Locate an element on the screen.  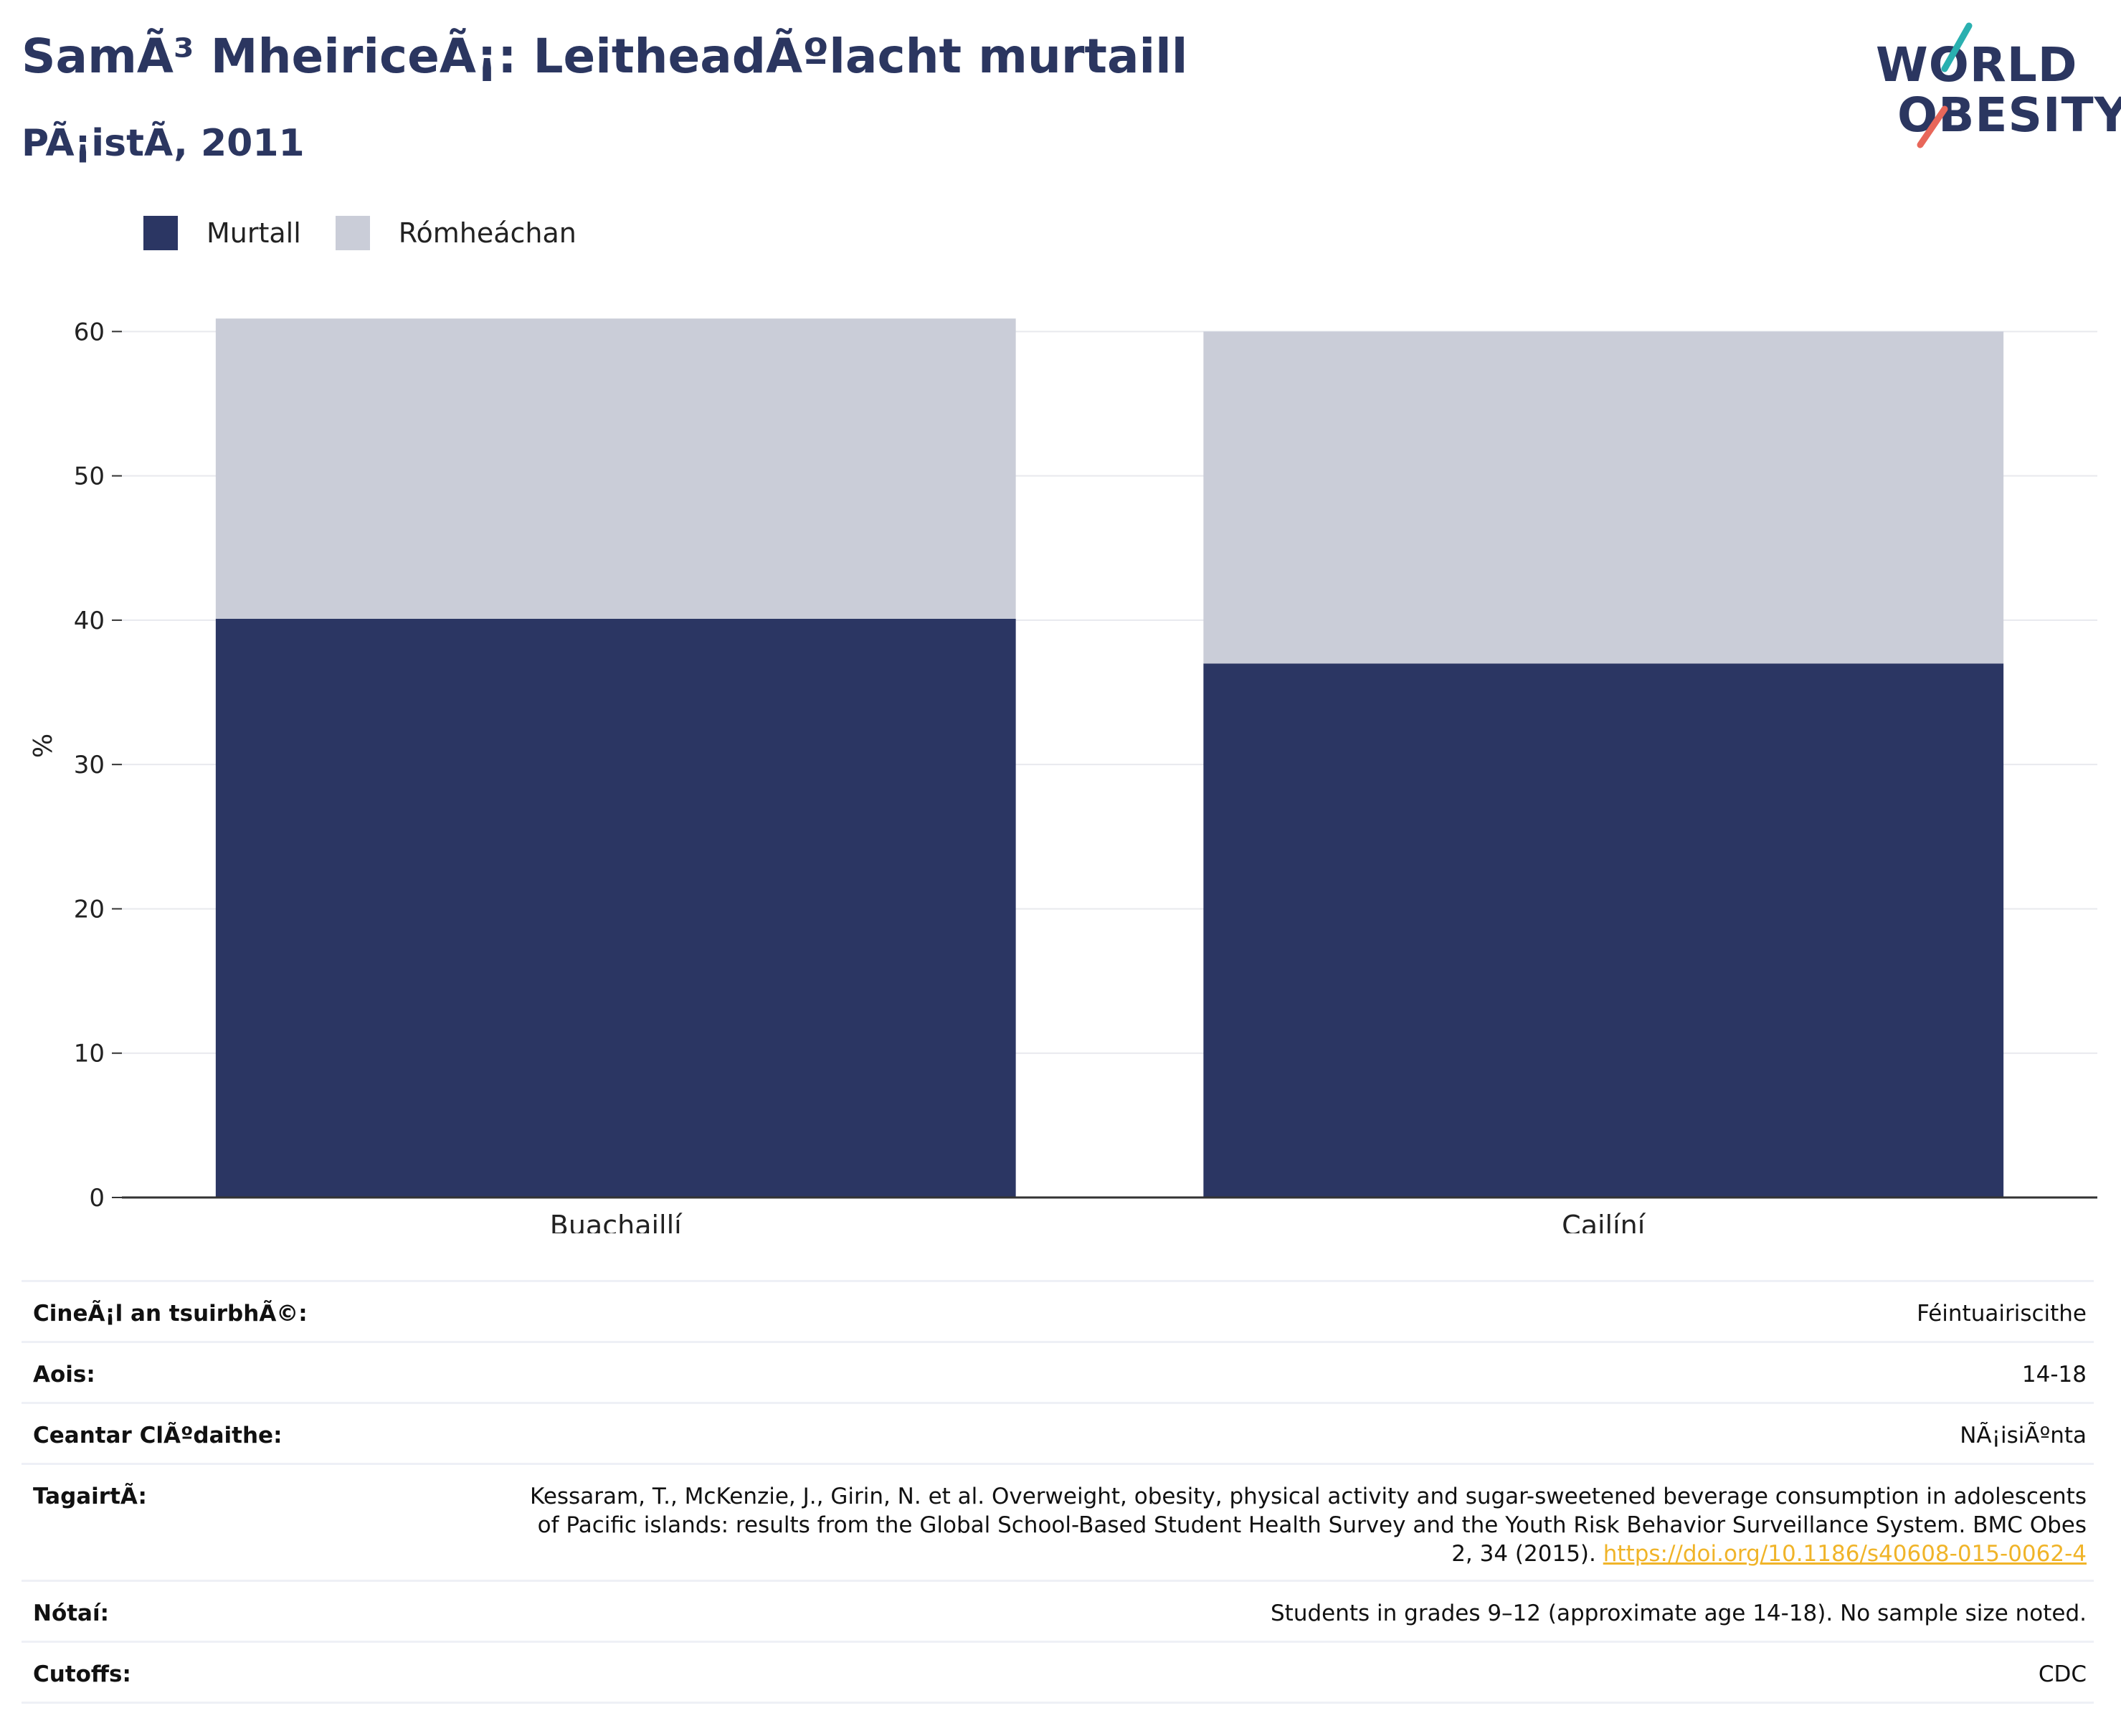
info-label: Nótaí: is located at coordinates (271, 1611).